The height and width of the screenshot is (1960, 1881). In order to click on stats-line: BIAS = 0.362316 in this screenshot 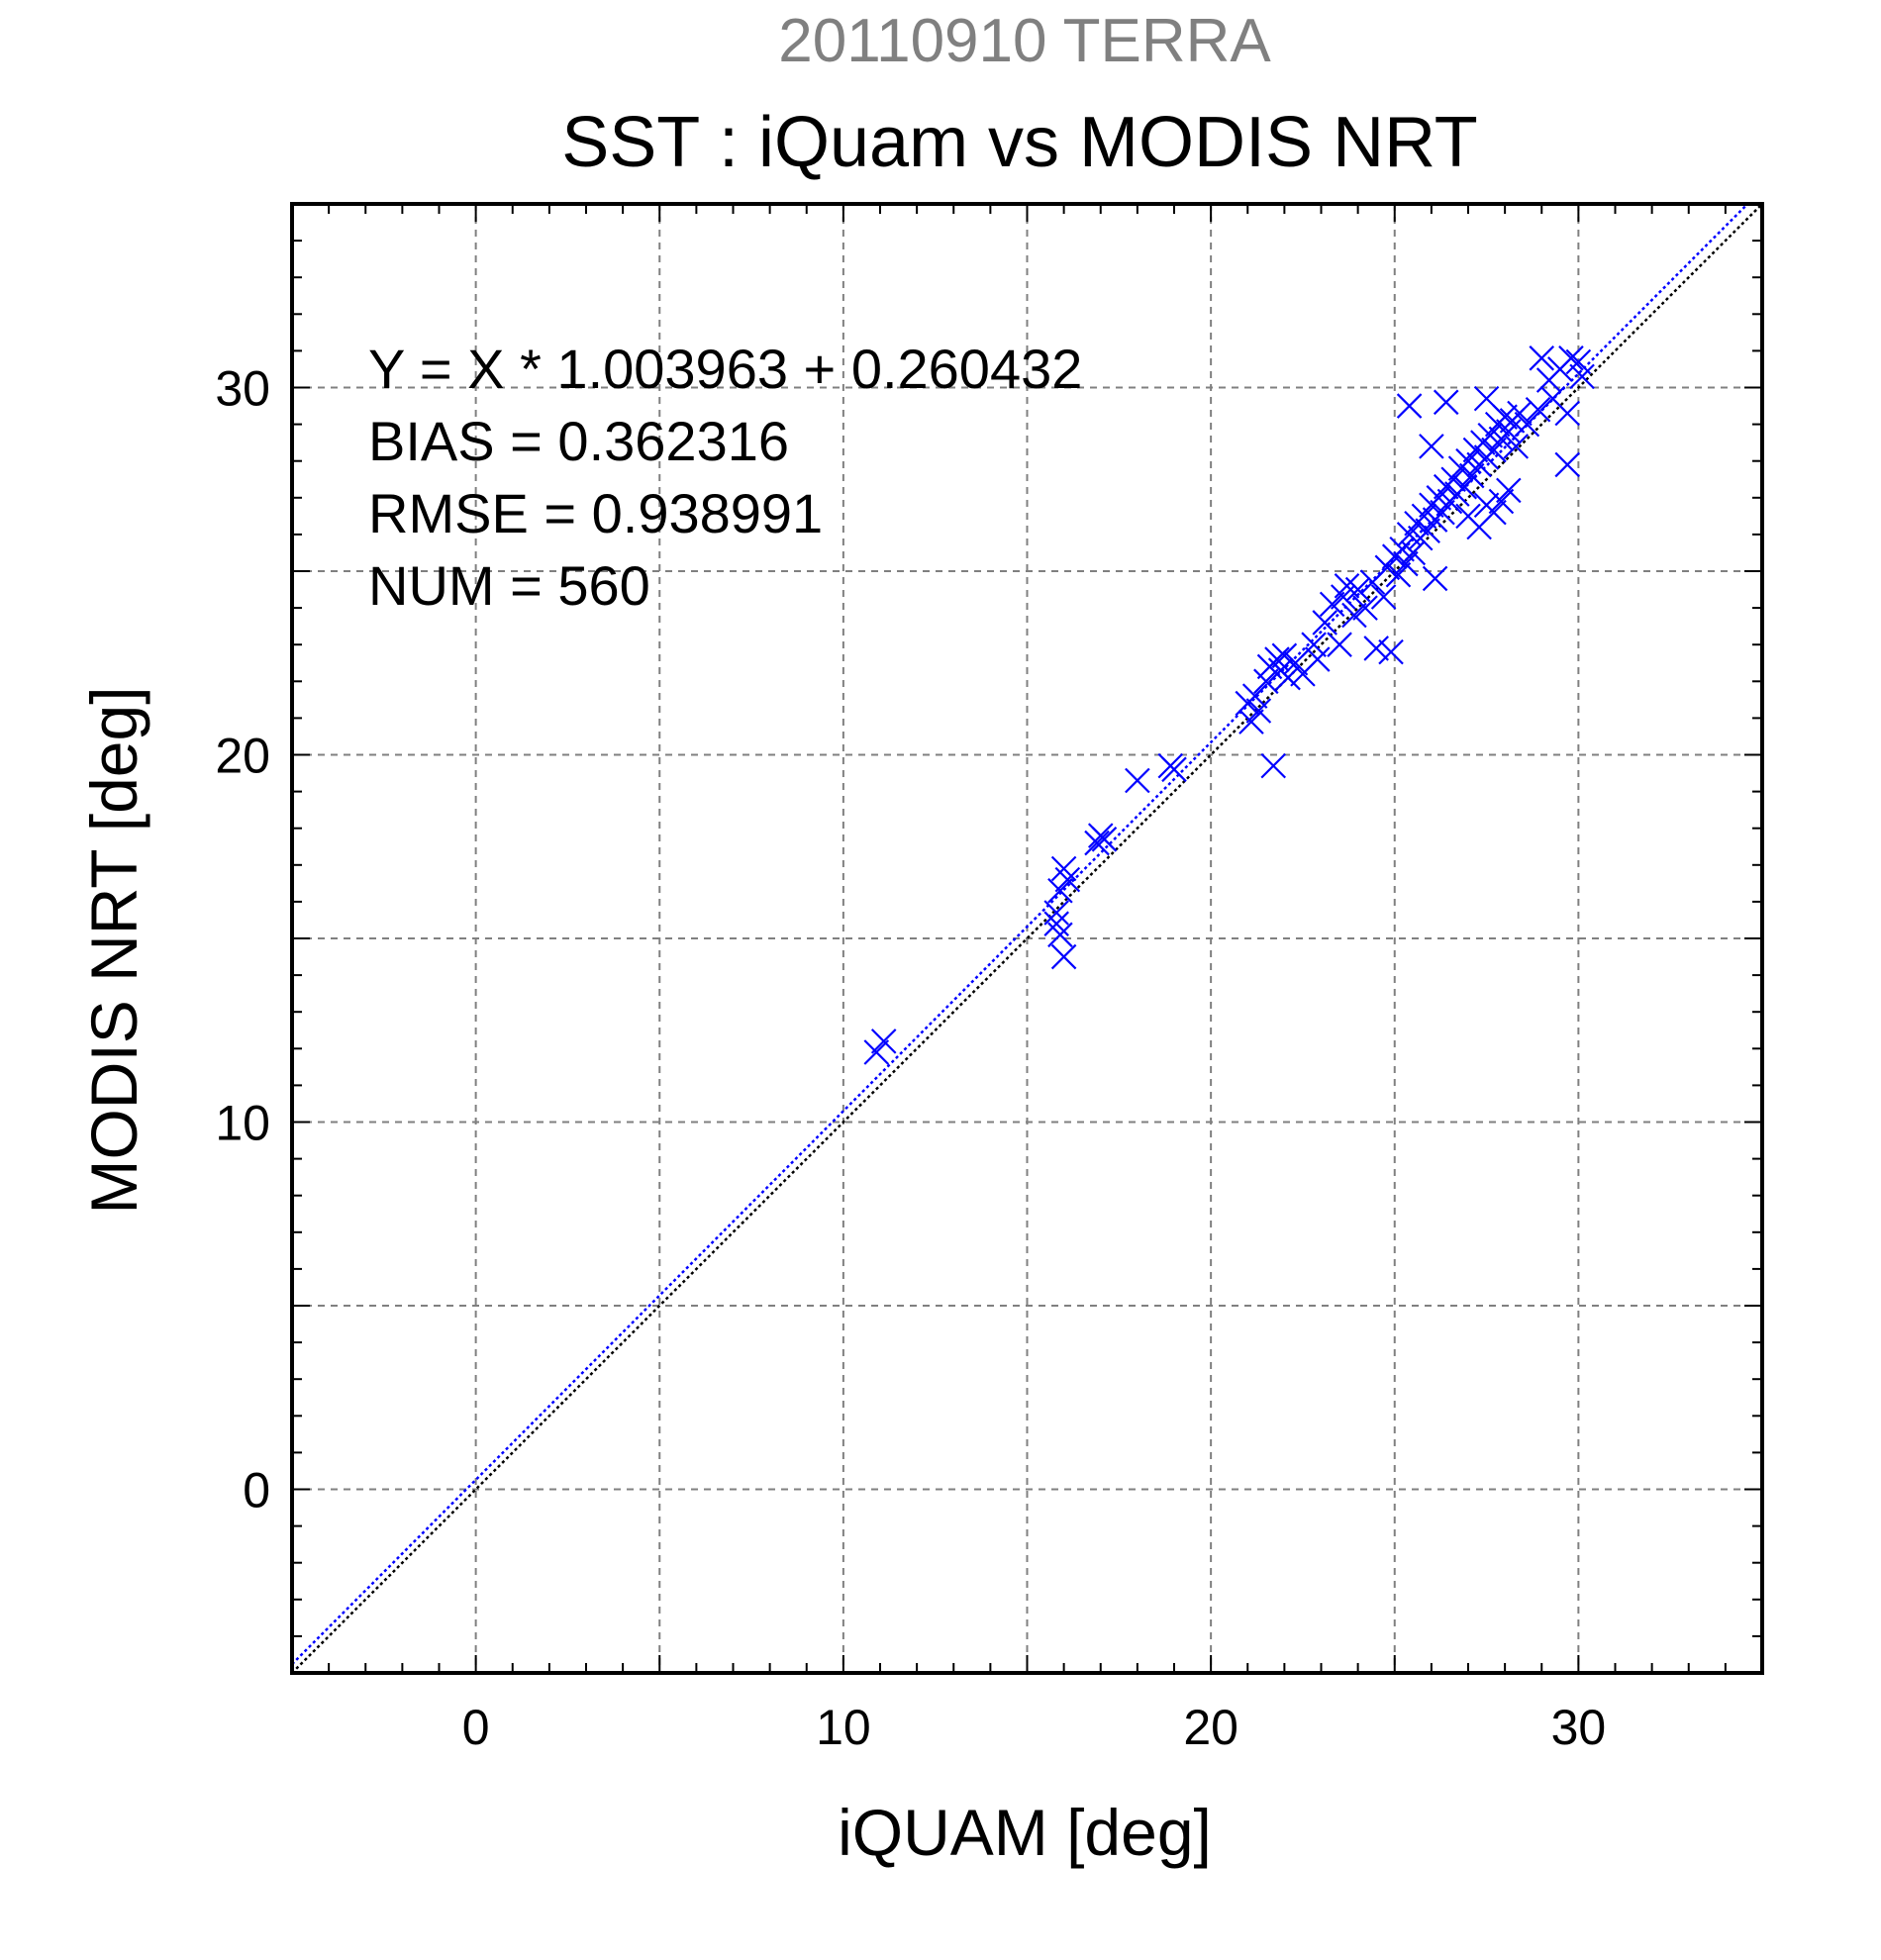, I will do `click(579, 441)`.